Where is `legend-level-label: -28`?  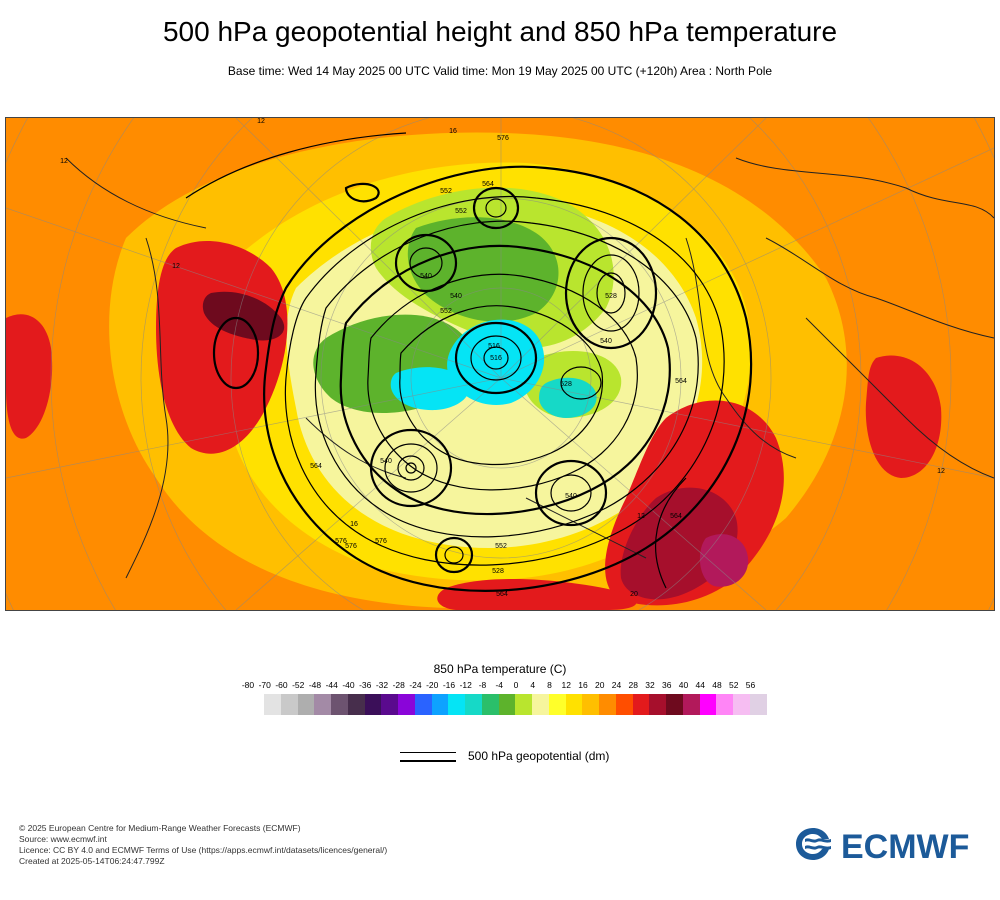 legend-level-label: -28 is located at coordinates (398, 685).